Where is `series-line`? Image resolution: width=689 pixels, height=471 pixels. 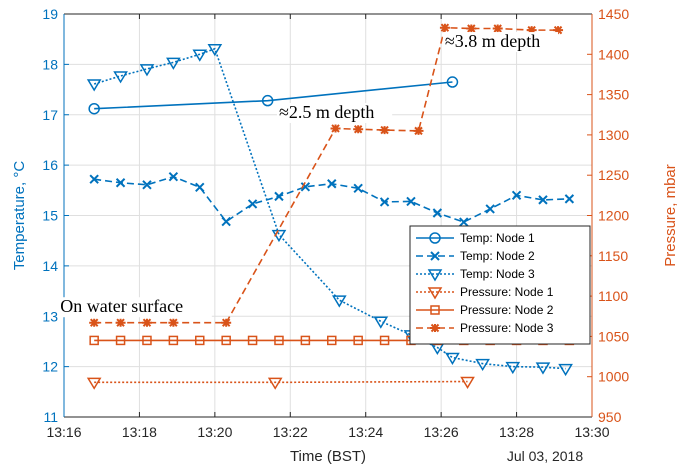 series-line is located at coordinates (281, 382).